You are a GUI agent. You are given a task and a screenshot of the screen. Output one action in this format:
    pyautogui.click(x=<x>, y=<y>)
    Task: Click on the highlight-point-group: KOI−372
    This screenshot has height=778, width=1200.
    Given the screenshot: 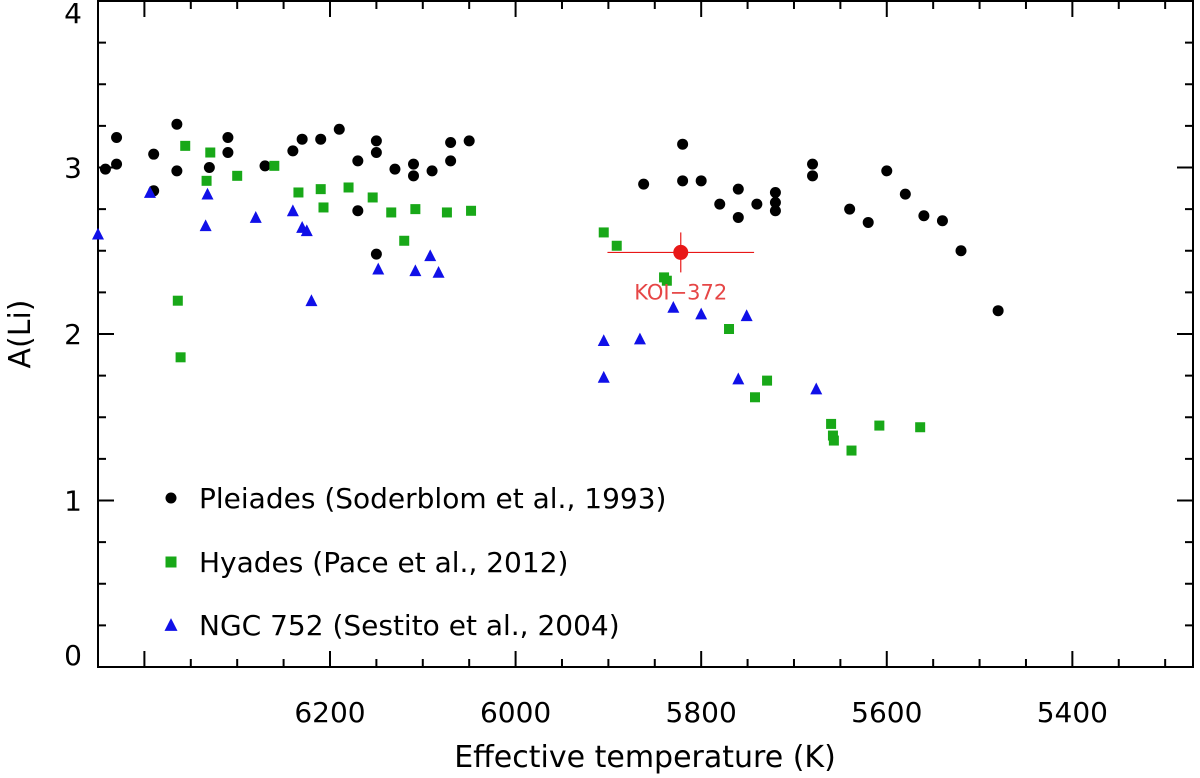 What is the action you would take?
    pyautogui.click(x=681, y=268)
    